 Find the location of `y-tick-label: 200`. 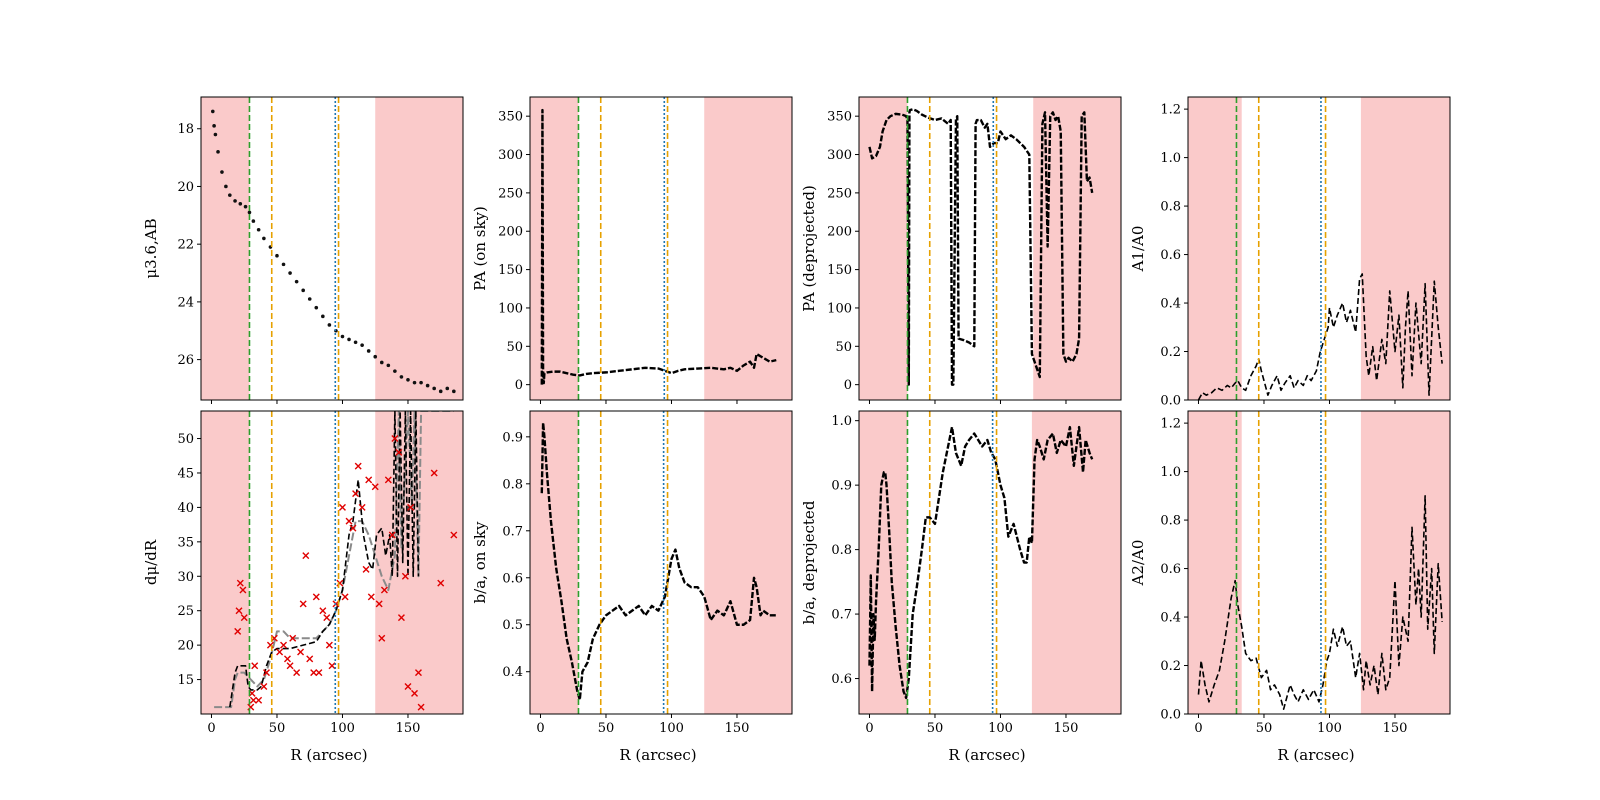

y-tick-label: 200 is located at coordinates (510, 232).